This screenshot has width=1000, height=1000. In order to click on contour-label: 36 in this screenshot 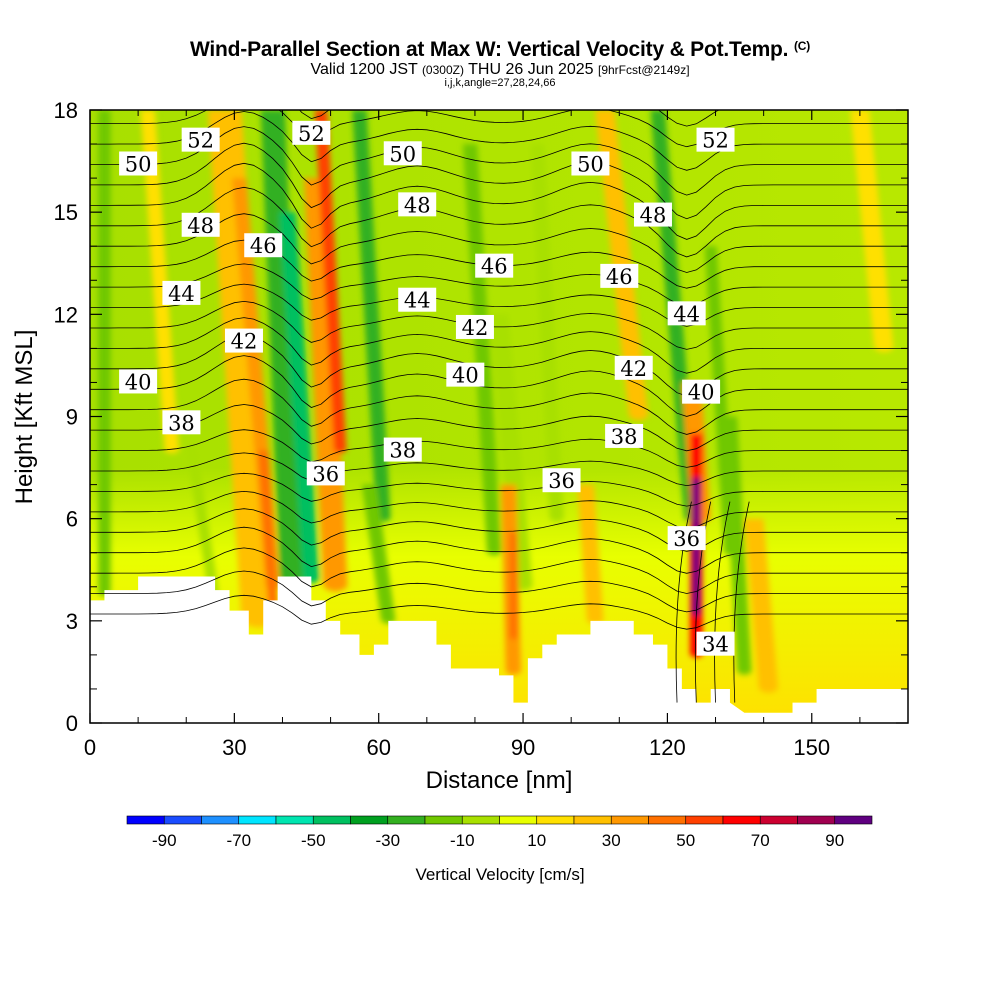, I will do `click(325, 473)`.